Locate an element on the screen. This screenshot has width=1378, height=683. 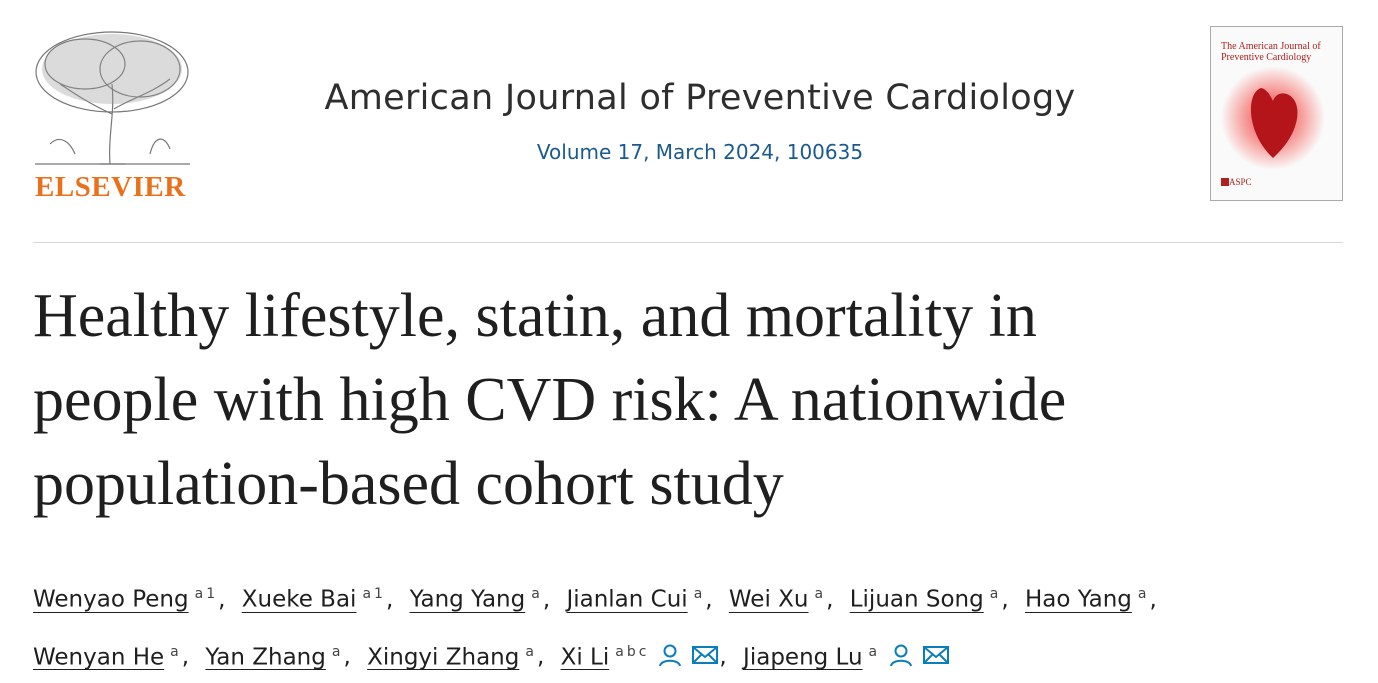
publisher-logo-tree is located at coordinates (112, 98).